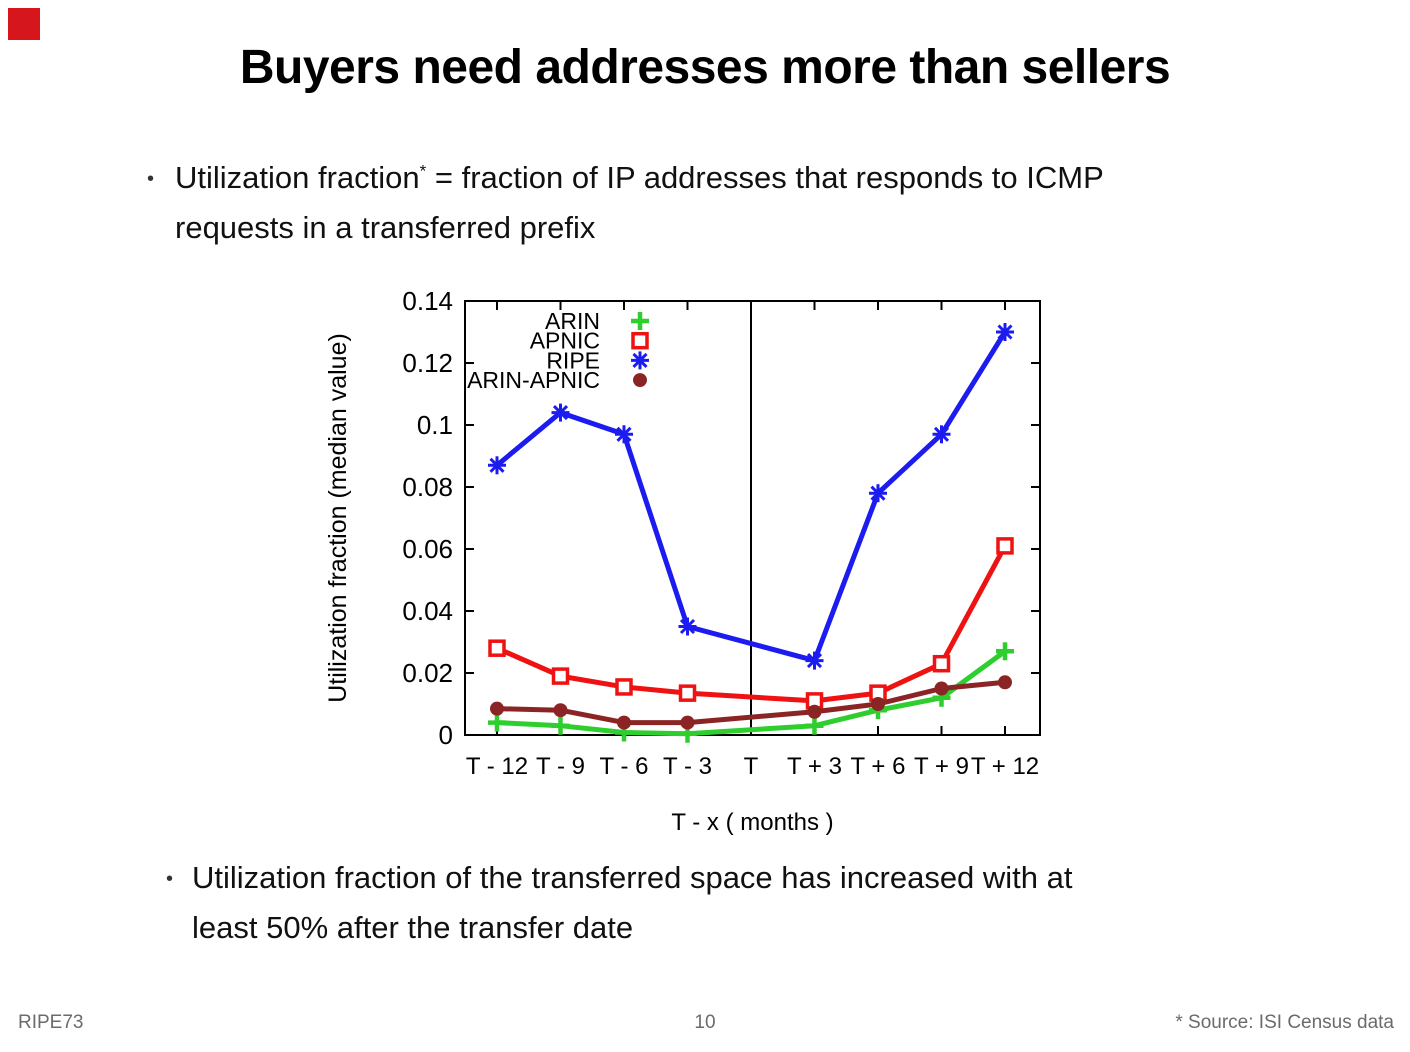 The image size is (1410, 1052). What do you see at coordinates (751, 623) in the screenshot?
I see `series-apnic` at bounding box center [751, 623].